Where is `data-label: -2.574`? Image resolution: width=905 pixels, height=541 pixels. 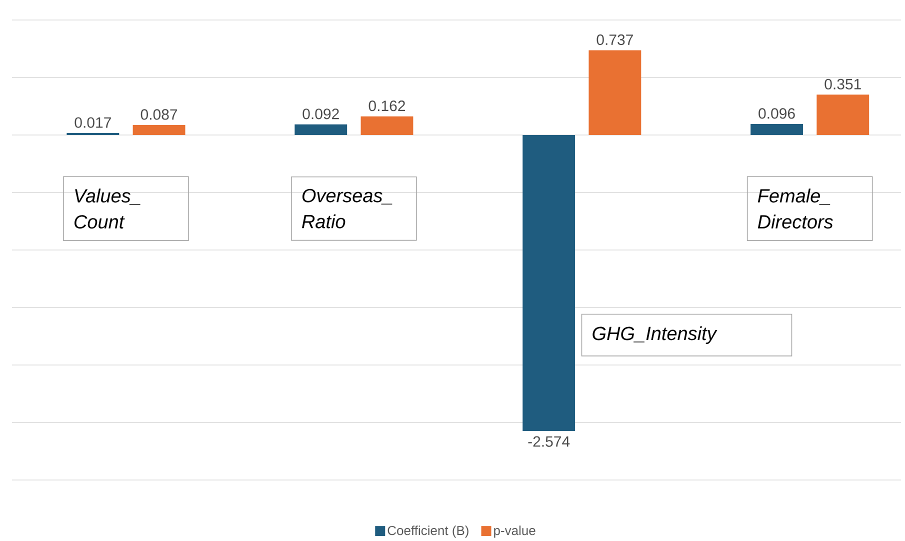 data-label: -2.574 is located at coordinates (549, 441).